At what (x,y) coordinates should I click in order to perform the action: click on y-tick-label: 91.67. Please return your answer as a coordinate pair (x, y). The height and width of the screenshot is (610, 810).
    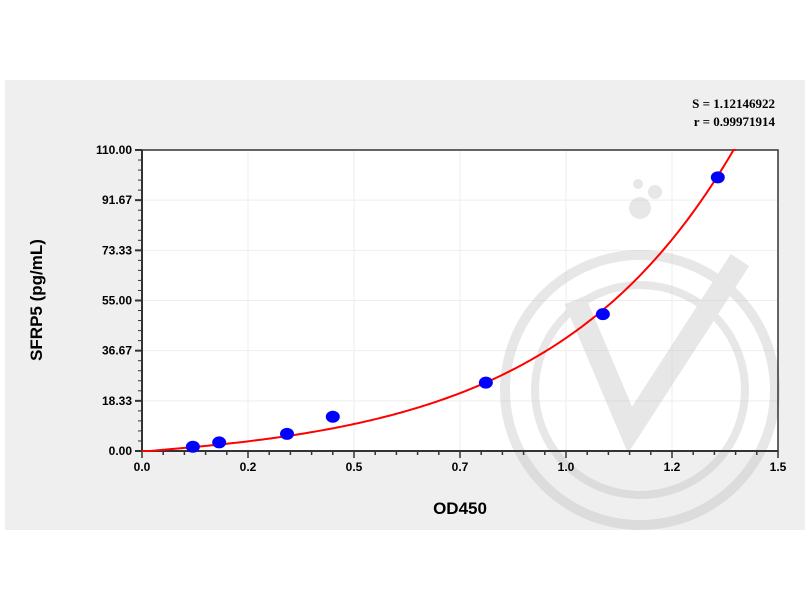
    Looking at the image, I should click on (117, 200).